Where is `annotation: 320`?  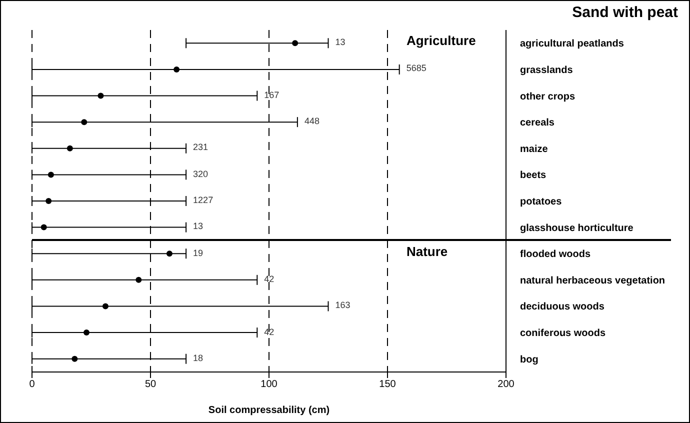
annotation: 320 is located at coordinates (200, 174).